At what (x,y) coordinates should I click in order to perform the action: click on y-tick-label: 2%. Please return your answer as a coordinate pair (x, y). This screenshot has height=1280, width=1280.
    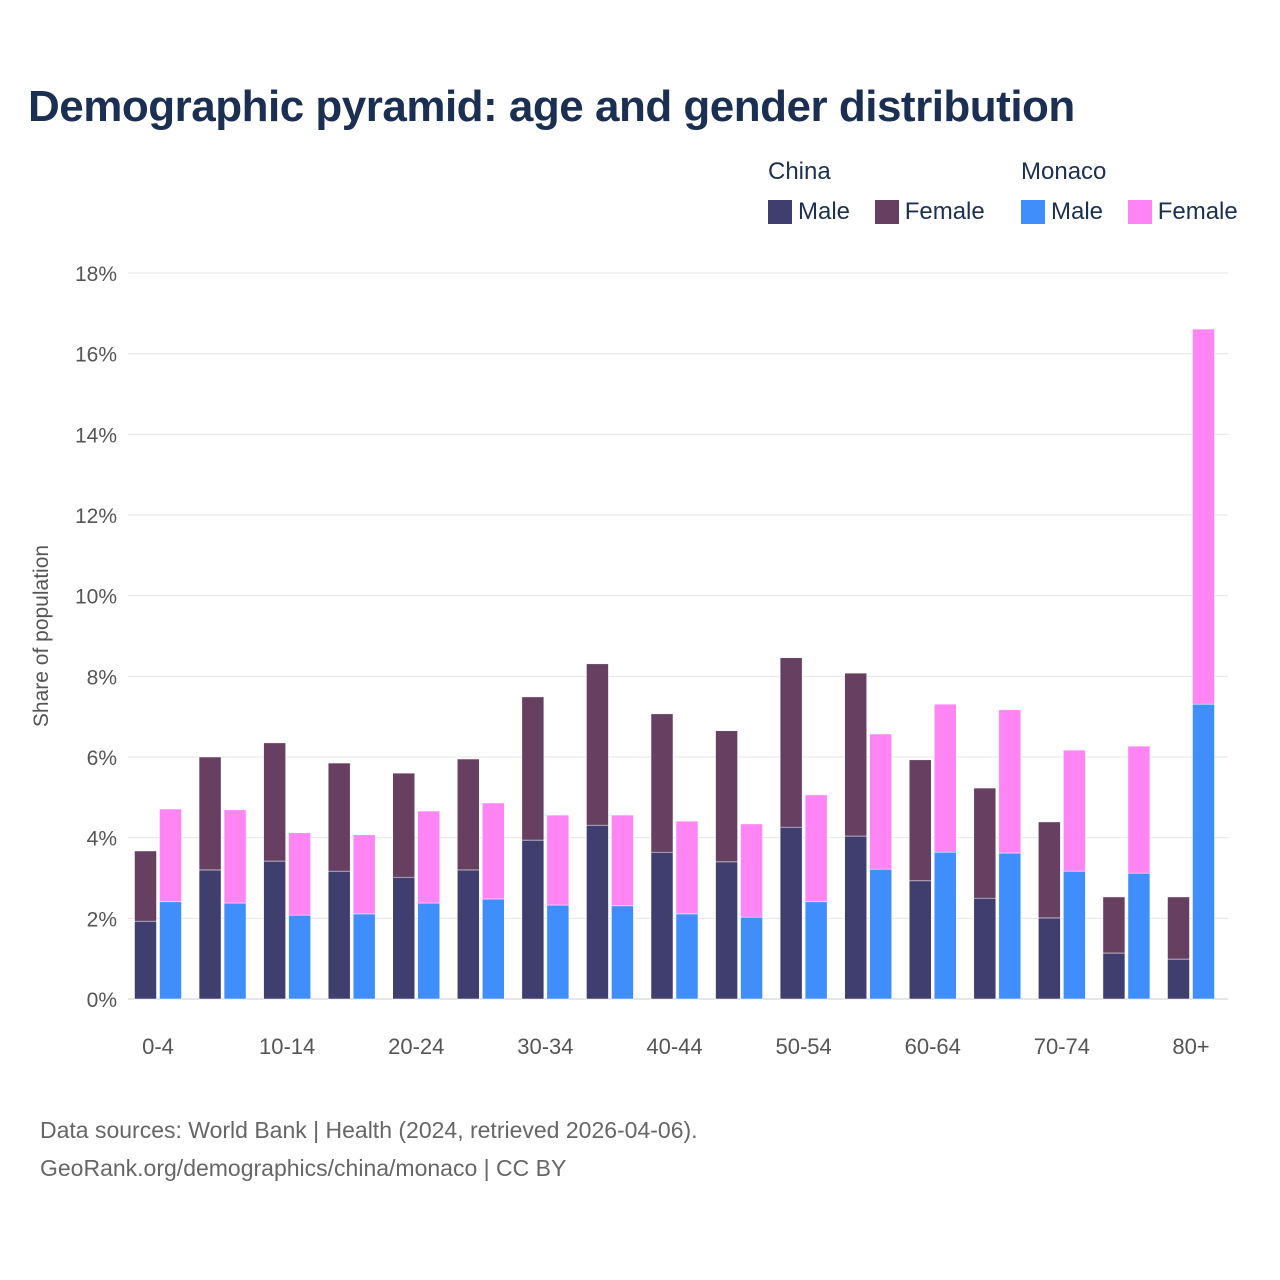
    Looking at the image, I should click on (102, 919).